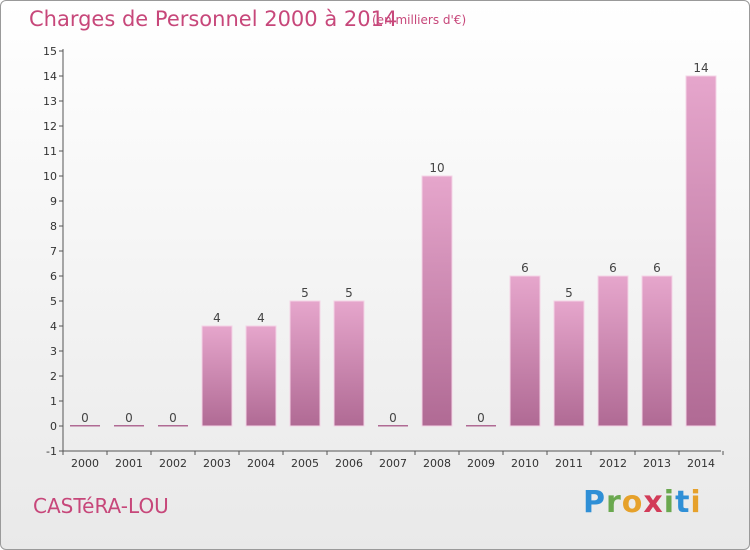  I want to click on y-tick-label: 9, so click(53, 201).